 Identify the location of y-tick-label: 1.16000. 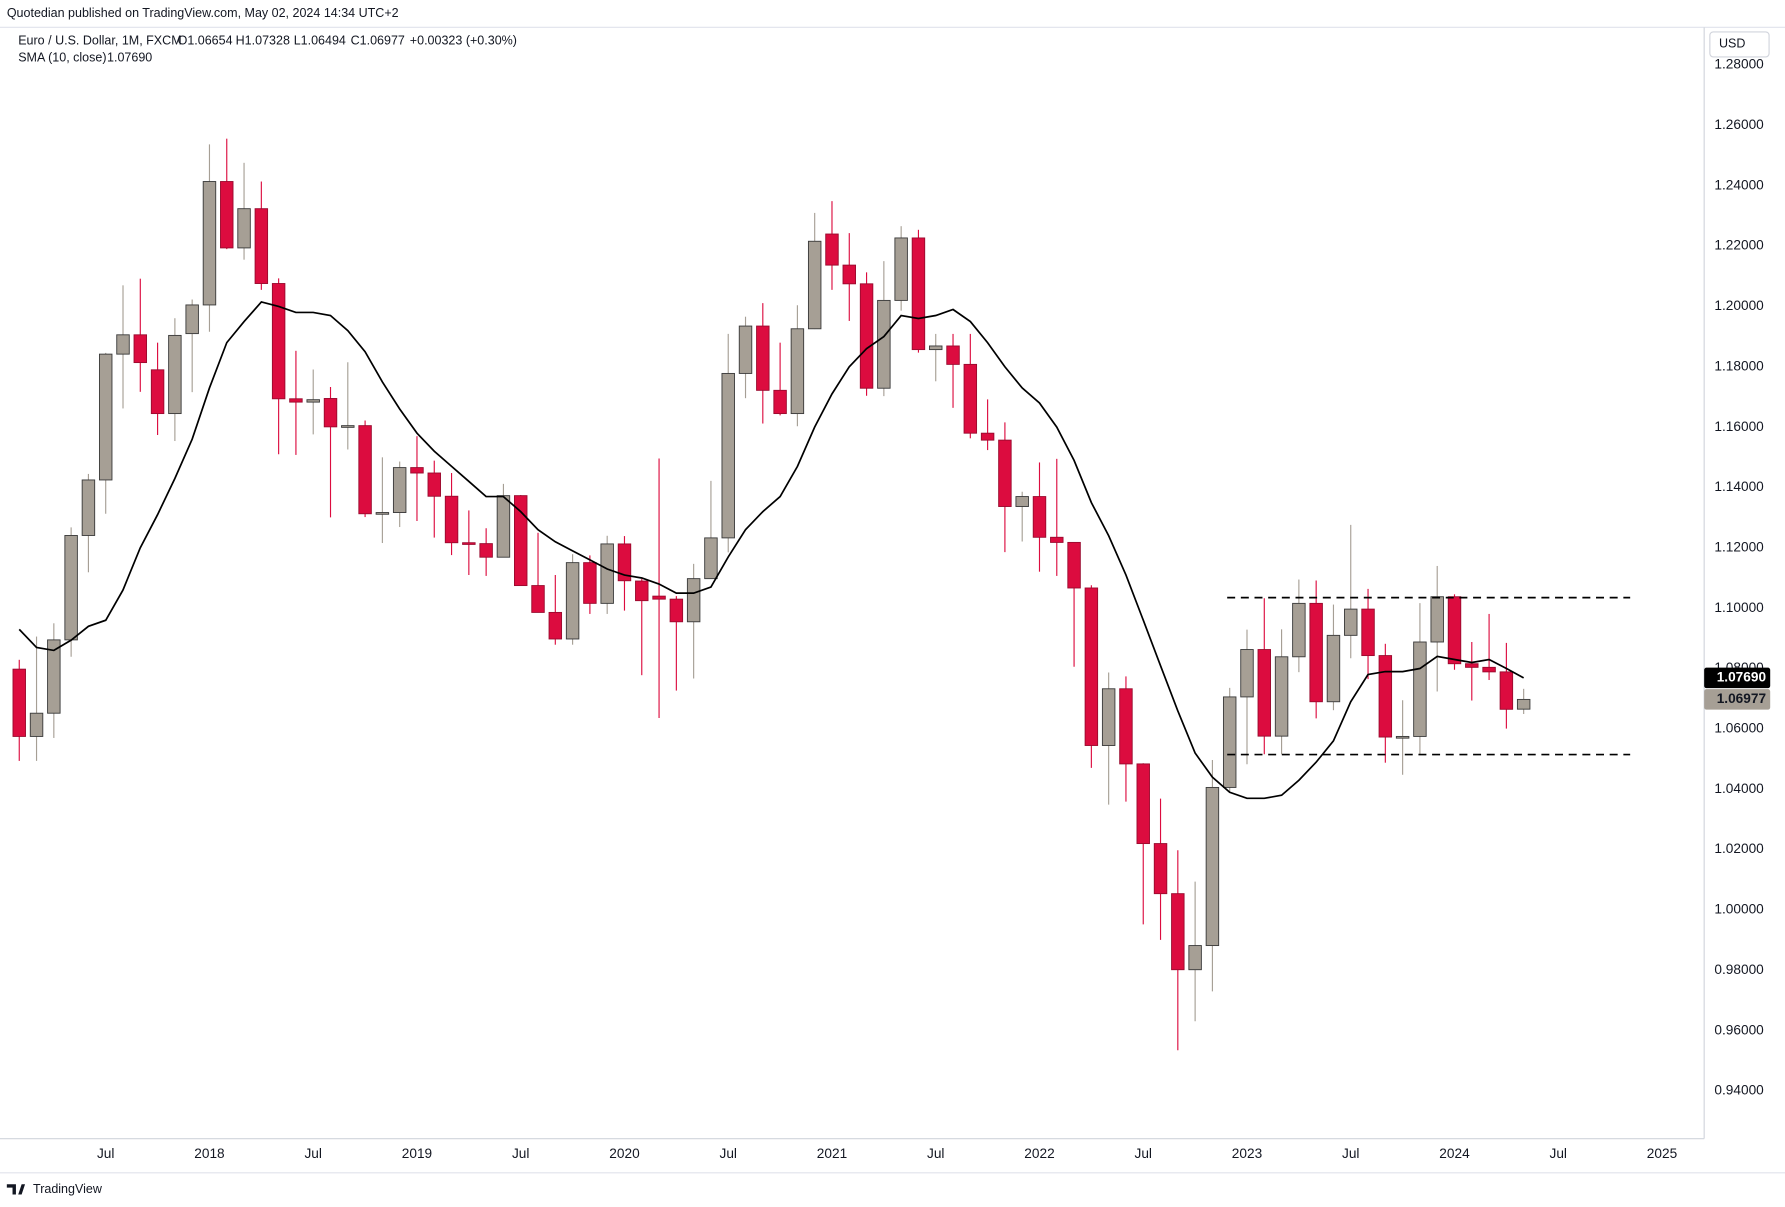
(1739, 426).